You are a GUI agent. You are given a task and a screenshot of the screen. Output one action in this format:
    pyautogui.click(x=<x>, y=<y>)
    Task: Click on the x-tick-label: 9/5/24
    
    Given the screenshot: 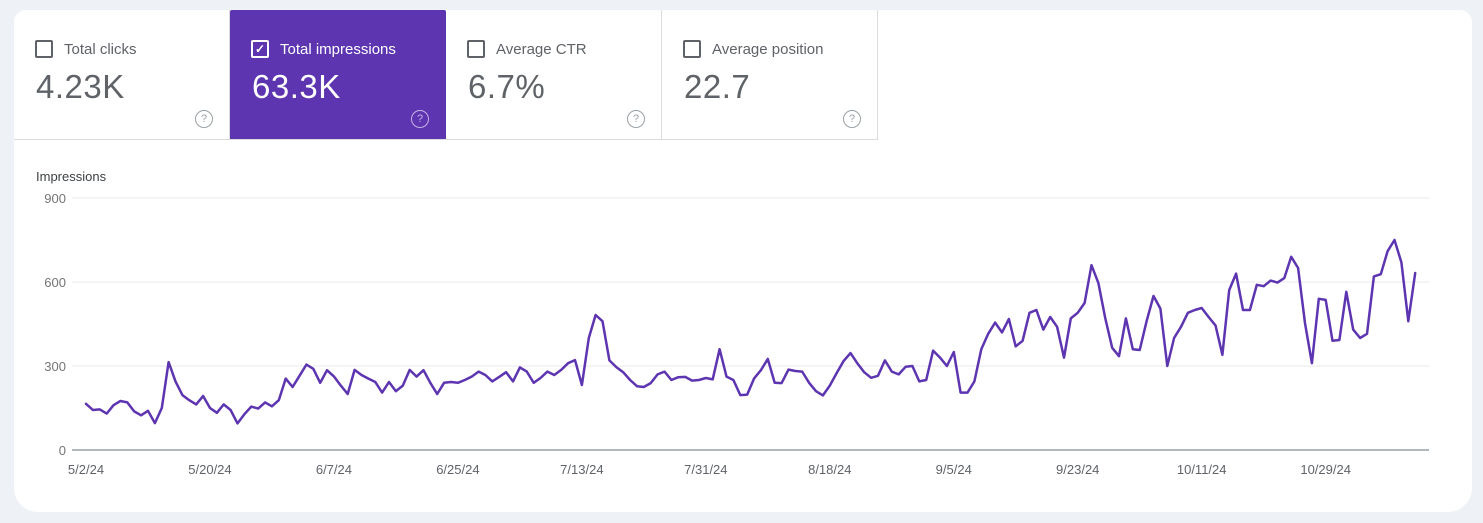 What is the action you would take?
    pyautogui.click(x=953, y=469)
    